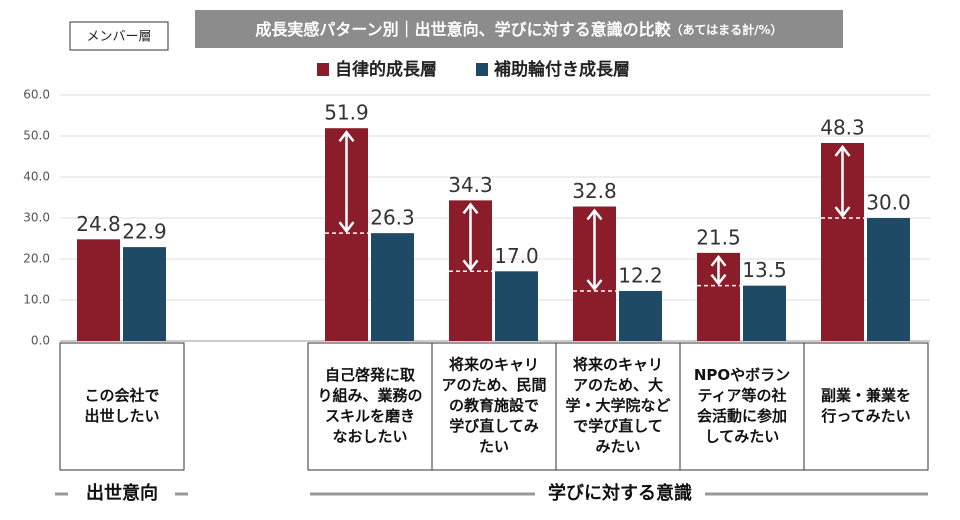 This screenshot has height=520, width=960. Describe the element at coordinates (122, 493) in the screenshot. I see `group-label: 出世意向` at that location.